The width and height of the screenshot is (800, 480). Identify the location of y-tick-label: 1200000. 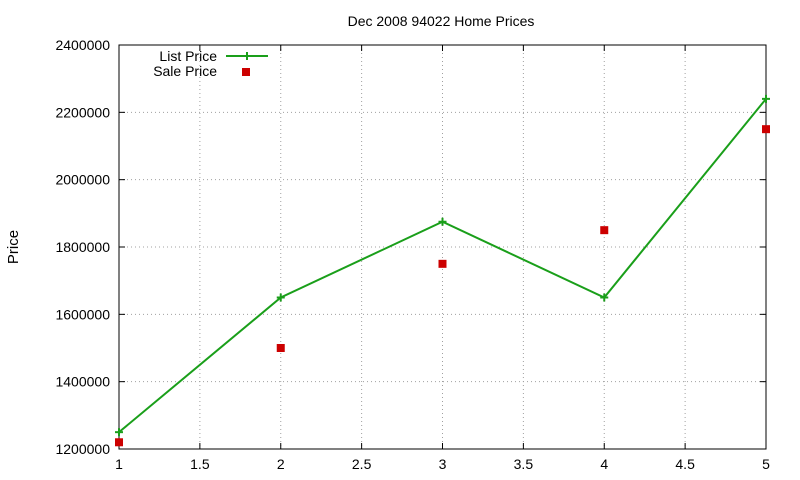
(82, 449).